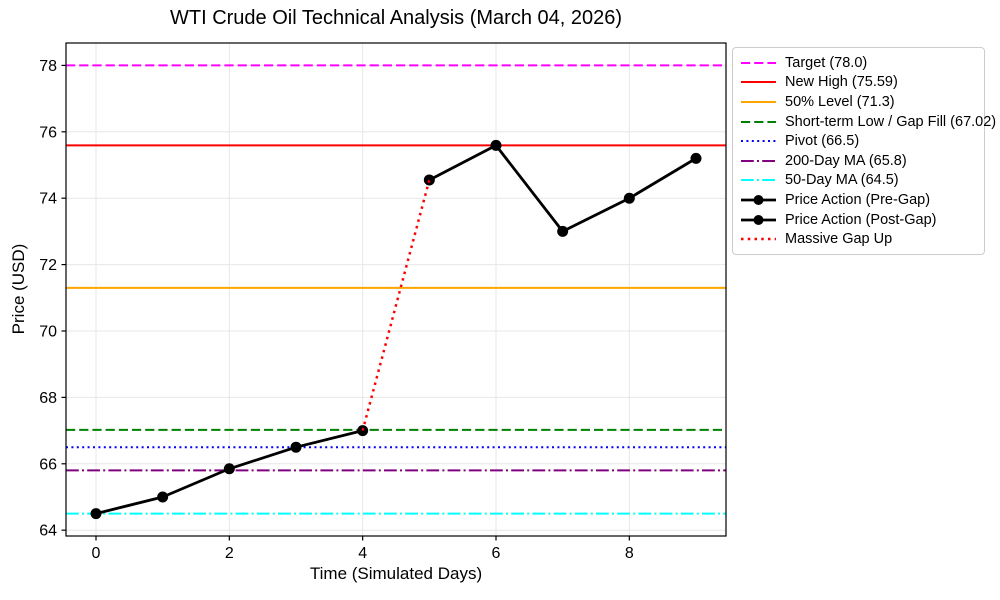 This screenshot has width=1000, height=600. I want to click on legend-item-label: Price Action (Post-Gap), so click(861, 219).